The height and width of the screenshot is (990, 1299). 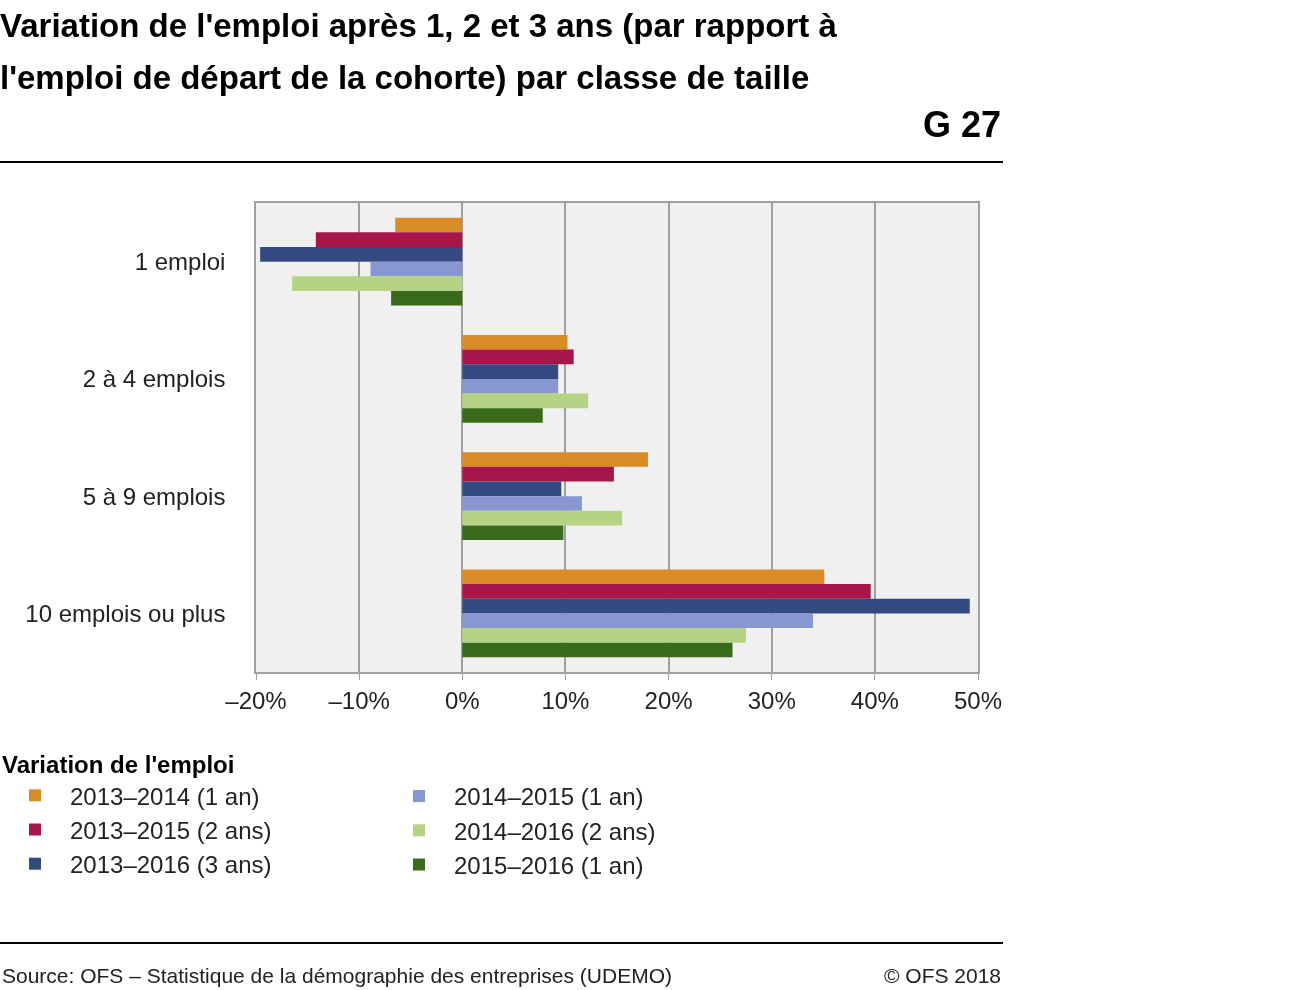 I want to click on x-tick-label: 30%, so click(x=771, y=700).